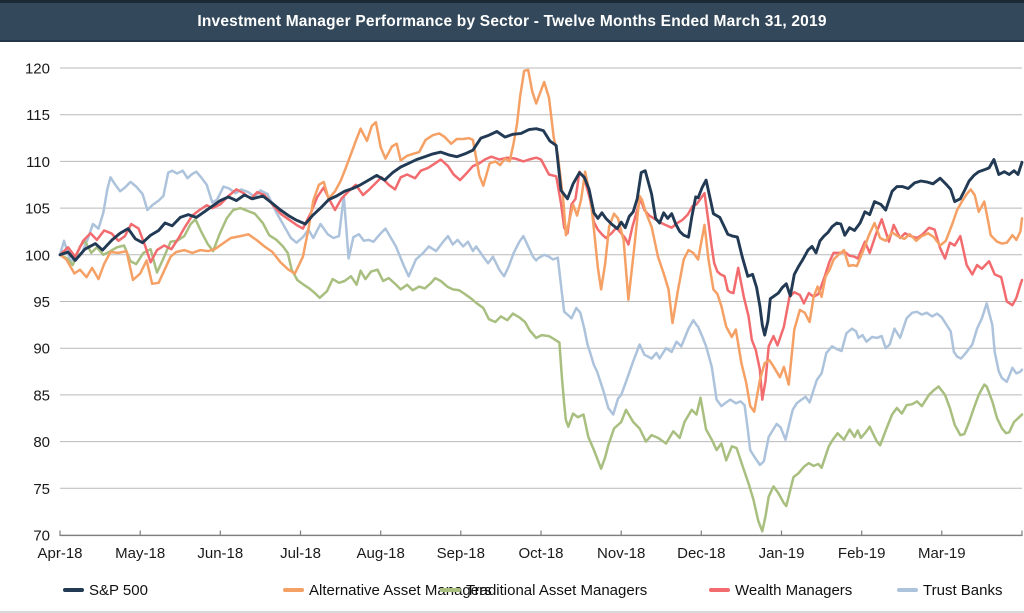 The image size is (1024, 613). What do you see at coordinates (300, 553) in the screenshot?
I see `x-axis-label: Jul-18` at bounding box center [300, 553].